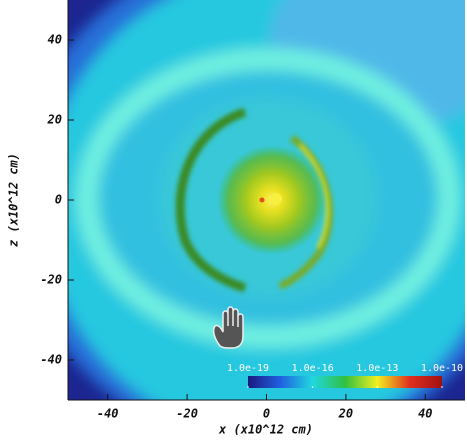 This screenshot has width=467, height=446. Describe the element at coordinates (228, 327) in the screenshot. I see `hand-cursor` at that location.